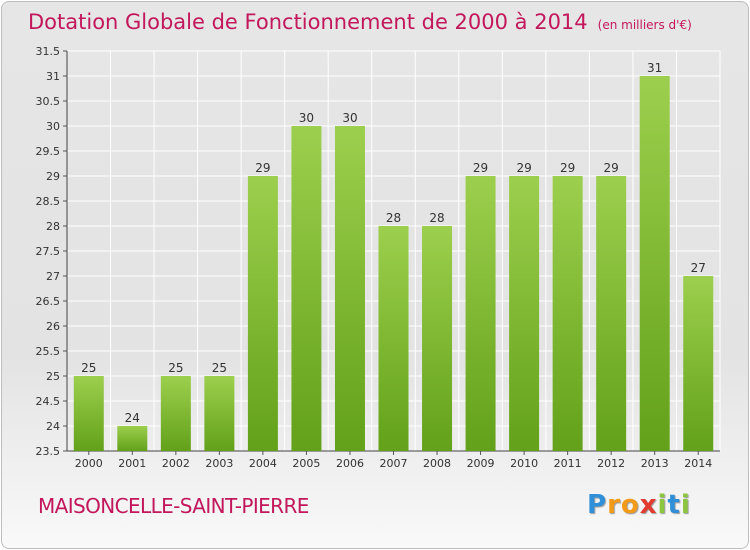 This screenshot has width=750, height=550. What do you see at coordinates (53, 76) in the screenshot?
I see `y-tick-label: 31` at bounding box center [53, 76].